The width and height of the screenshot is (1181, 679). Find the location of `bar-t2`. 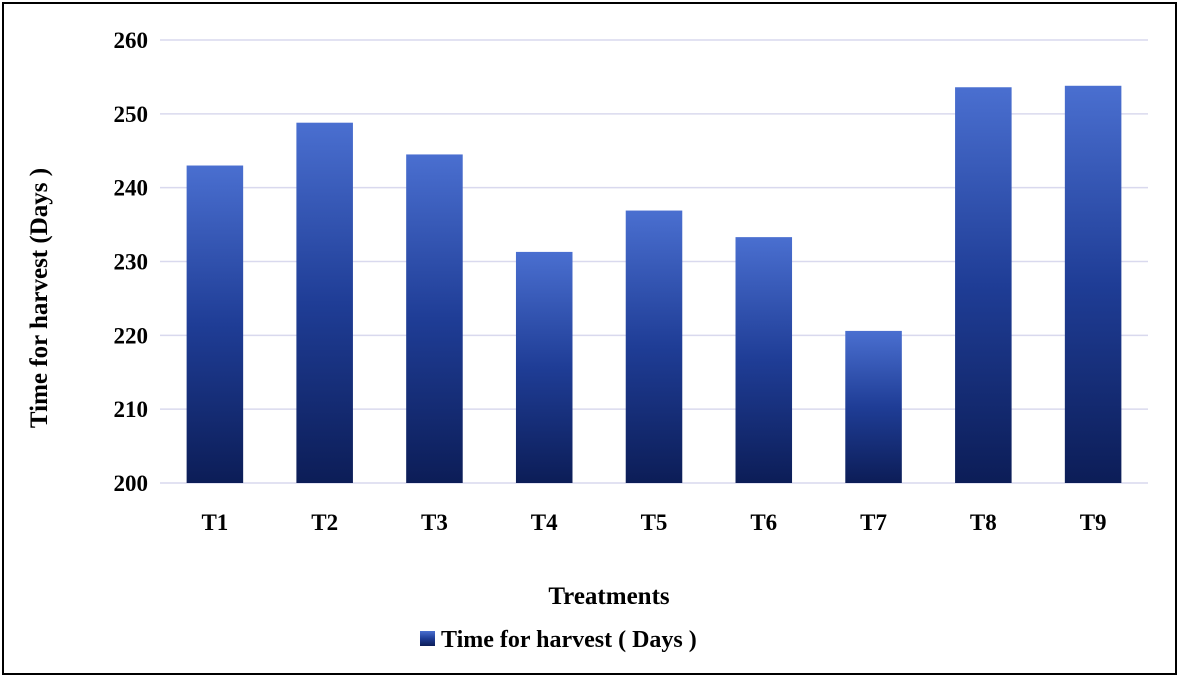

bar-t2 is located at coordinates (324, 303).